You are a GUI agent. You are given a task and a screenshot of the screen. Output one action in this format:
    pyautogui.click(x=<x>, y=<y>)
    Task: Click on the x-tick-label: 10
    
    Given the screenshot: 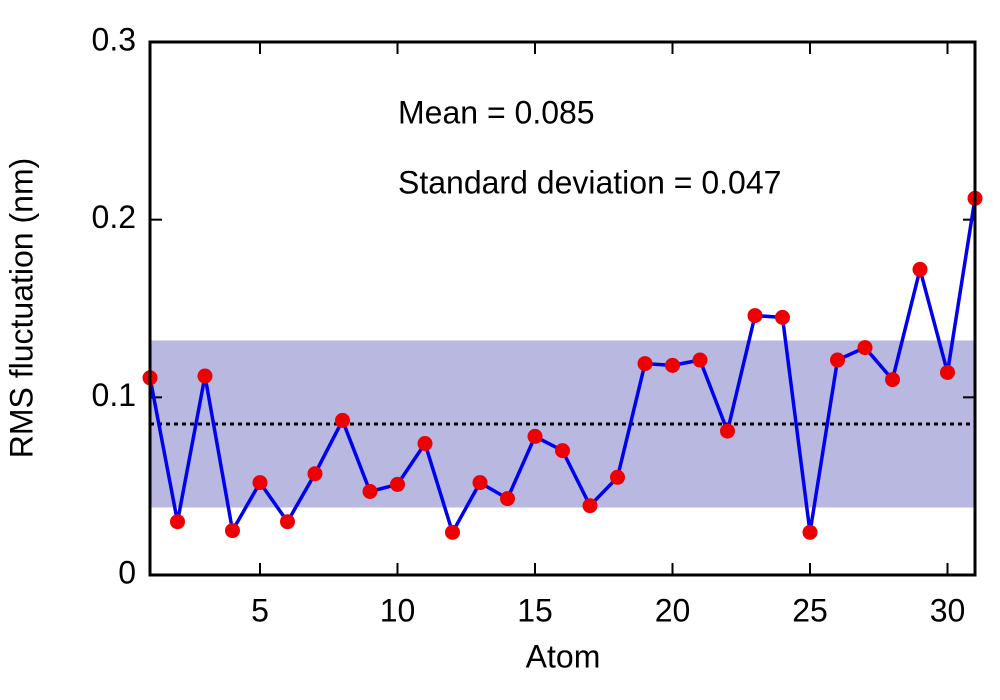 What is the action you would take?
    pyautogui.click(x=398, y=610)
    